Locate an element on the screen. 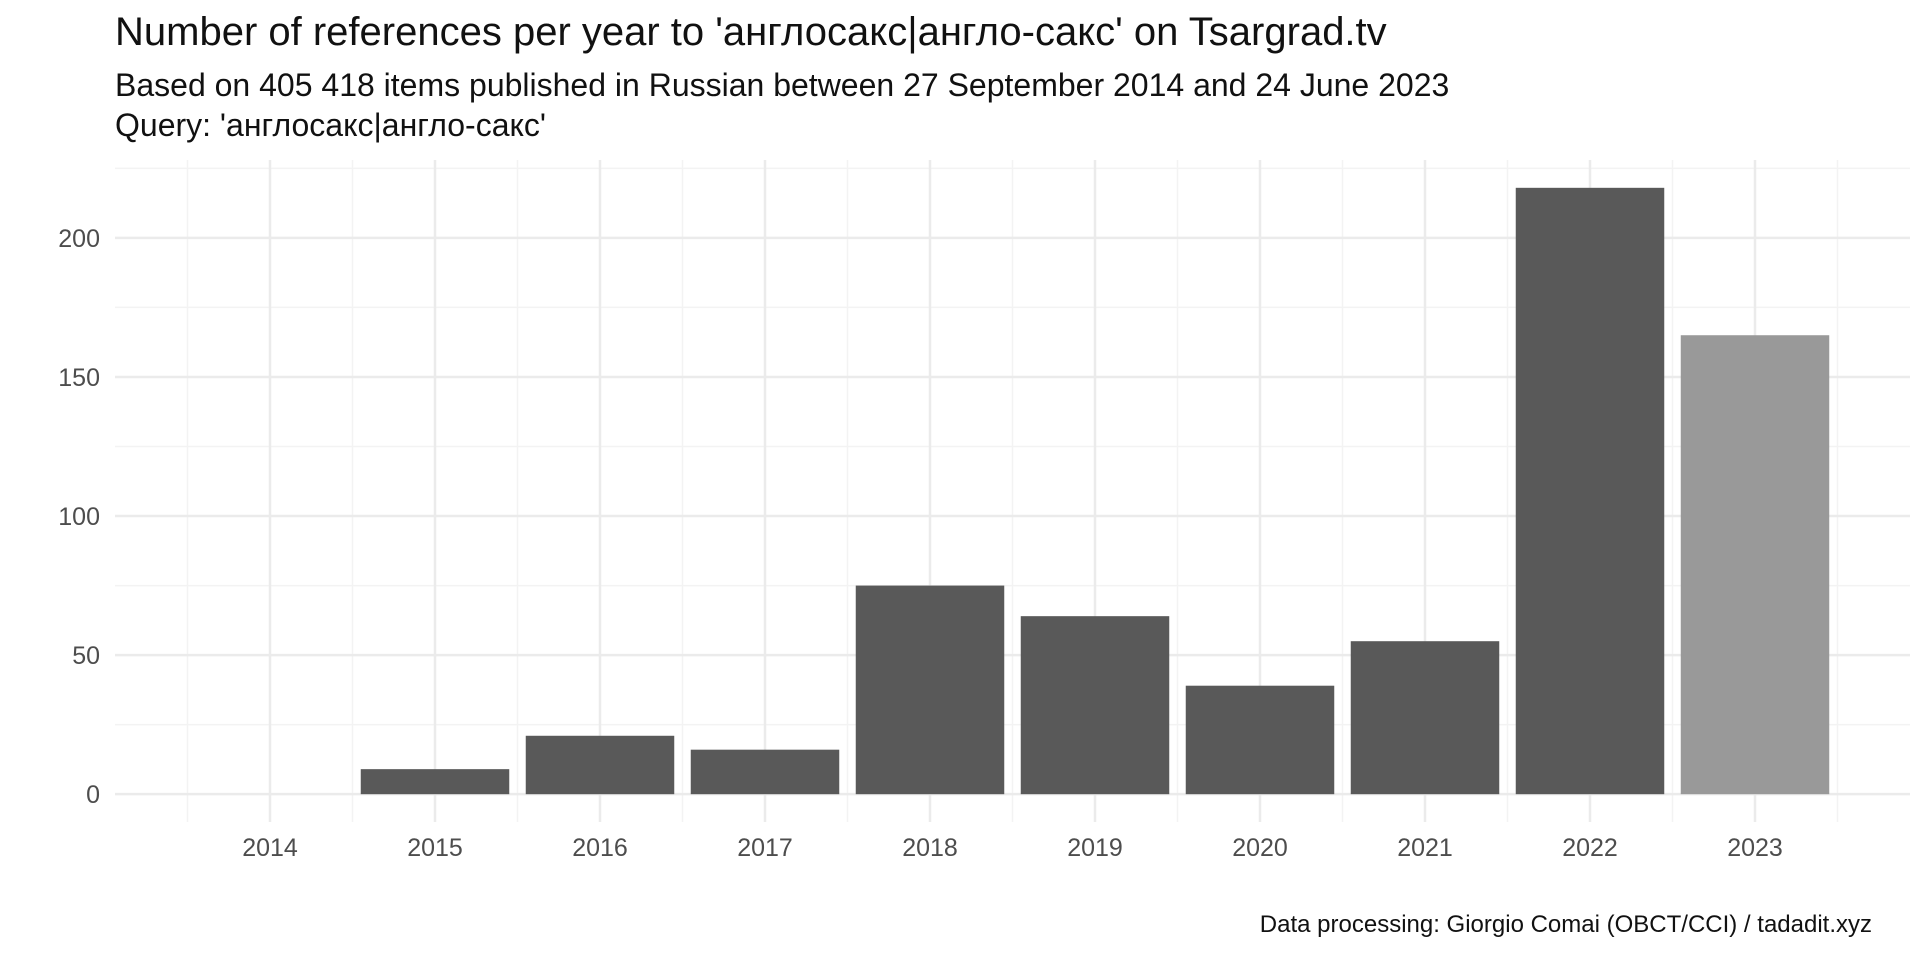  x-tick-label: 2018 is located at coordinates (930, 848).